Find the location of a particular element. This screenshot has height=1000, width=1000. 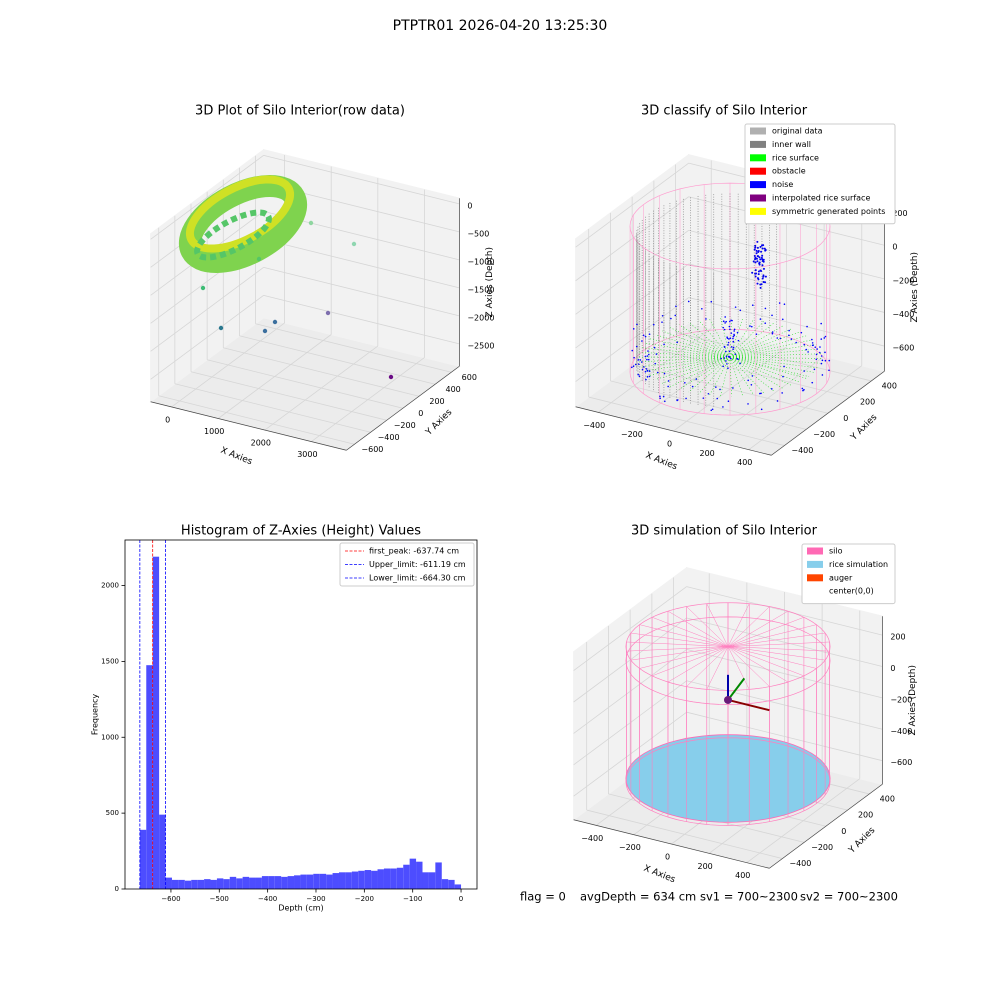

legend-label: center(0,0) is located at coordinates (851, 591).